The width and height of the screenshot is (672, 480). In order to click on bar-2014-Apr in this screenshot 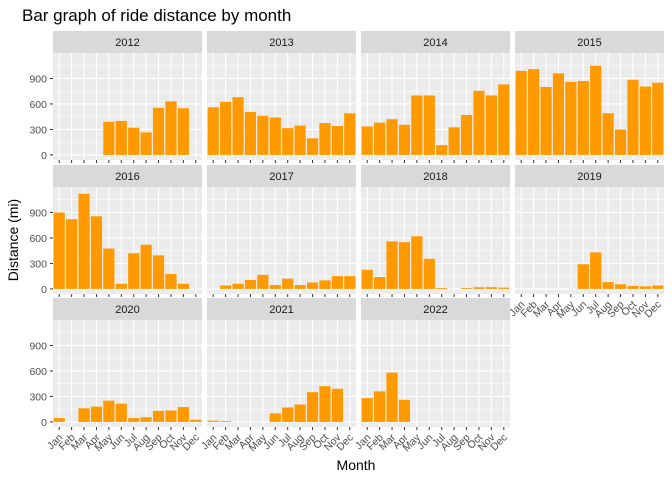, I will do `click(404, 139)`.